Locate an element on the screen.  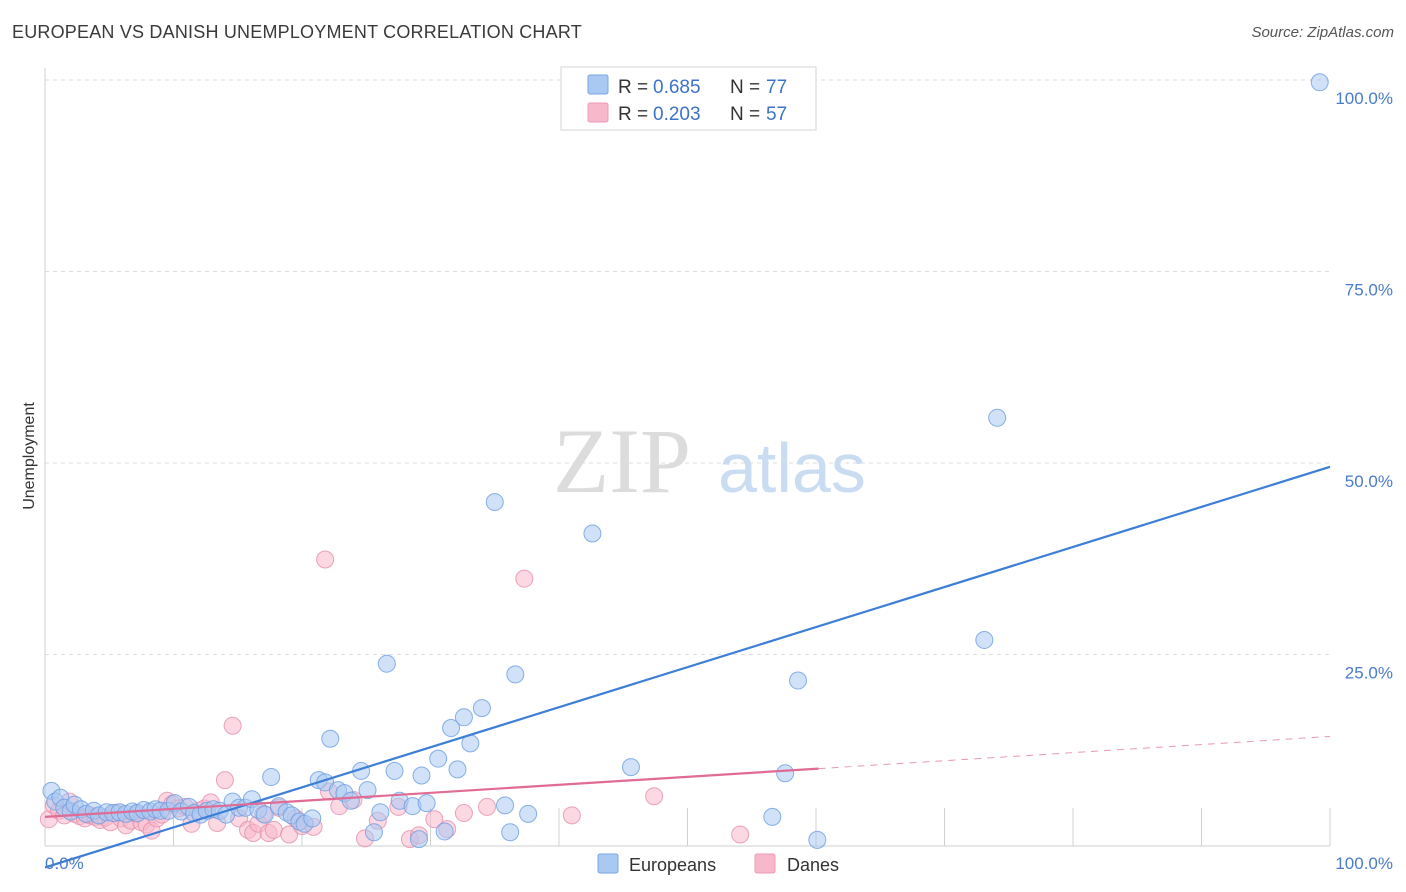
legend-r-label-europeans: R = is located at coordinates (633, 87).